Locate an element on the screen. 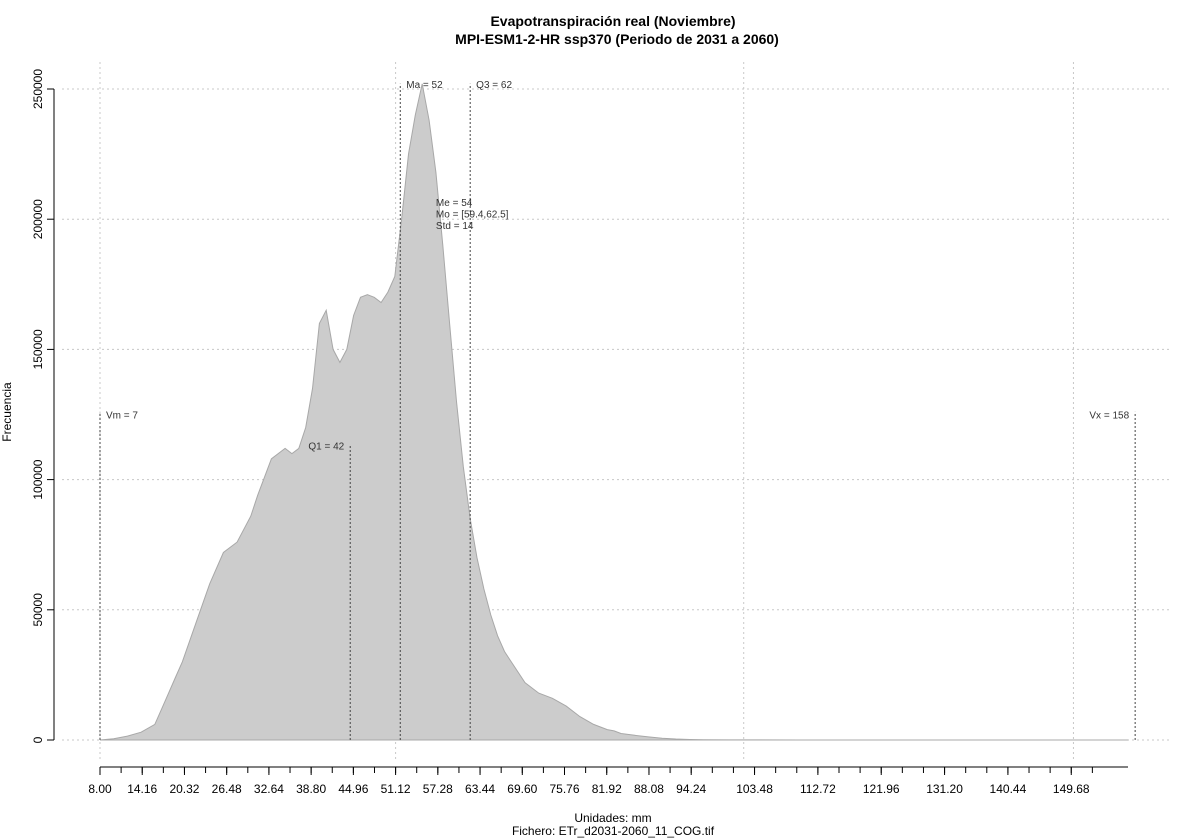  x-tick-label: 149.68 is located at coordinates (1071, 789).